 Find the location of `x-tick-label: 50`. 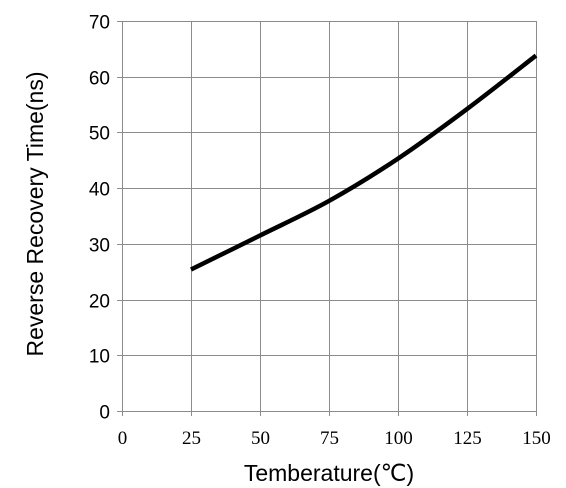

x-tick-label: 50 is located at coordinates (260, 438).